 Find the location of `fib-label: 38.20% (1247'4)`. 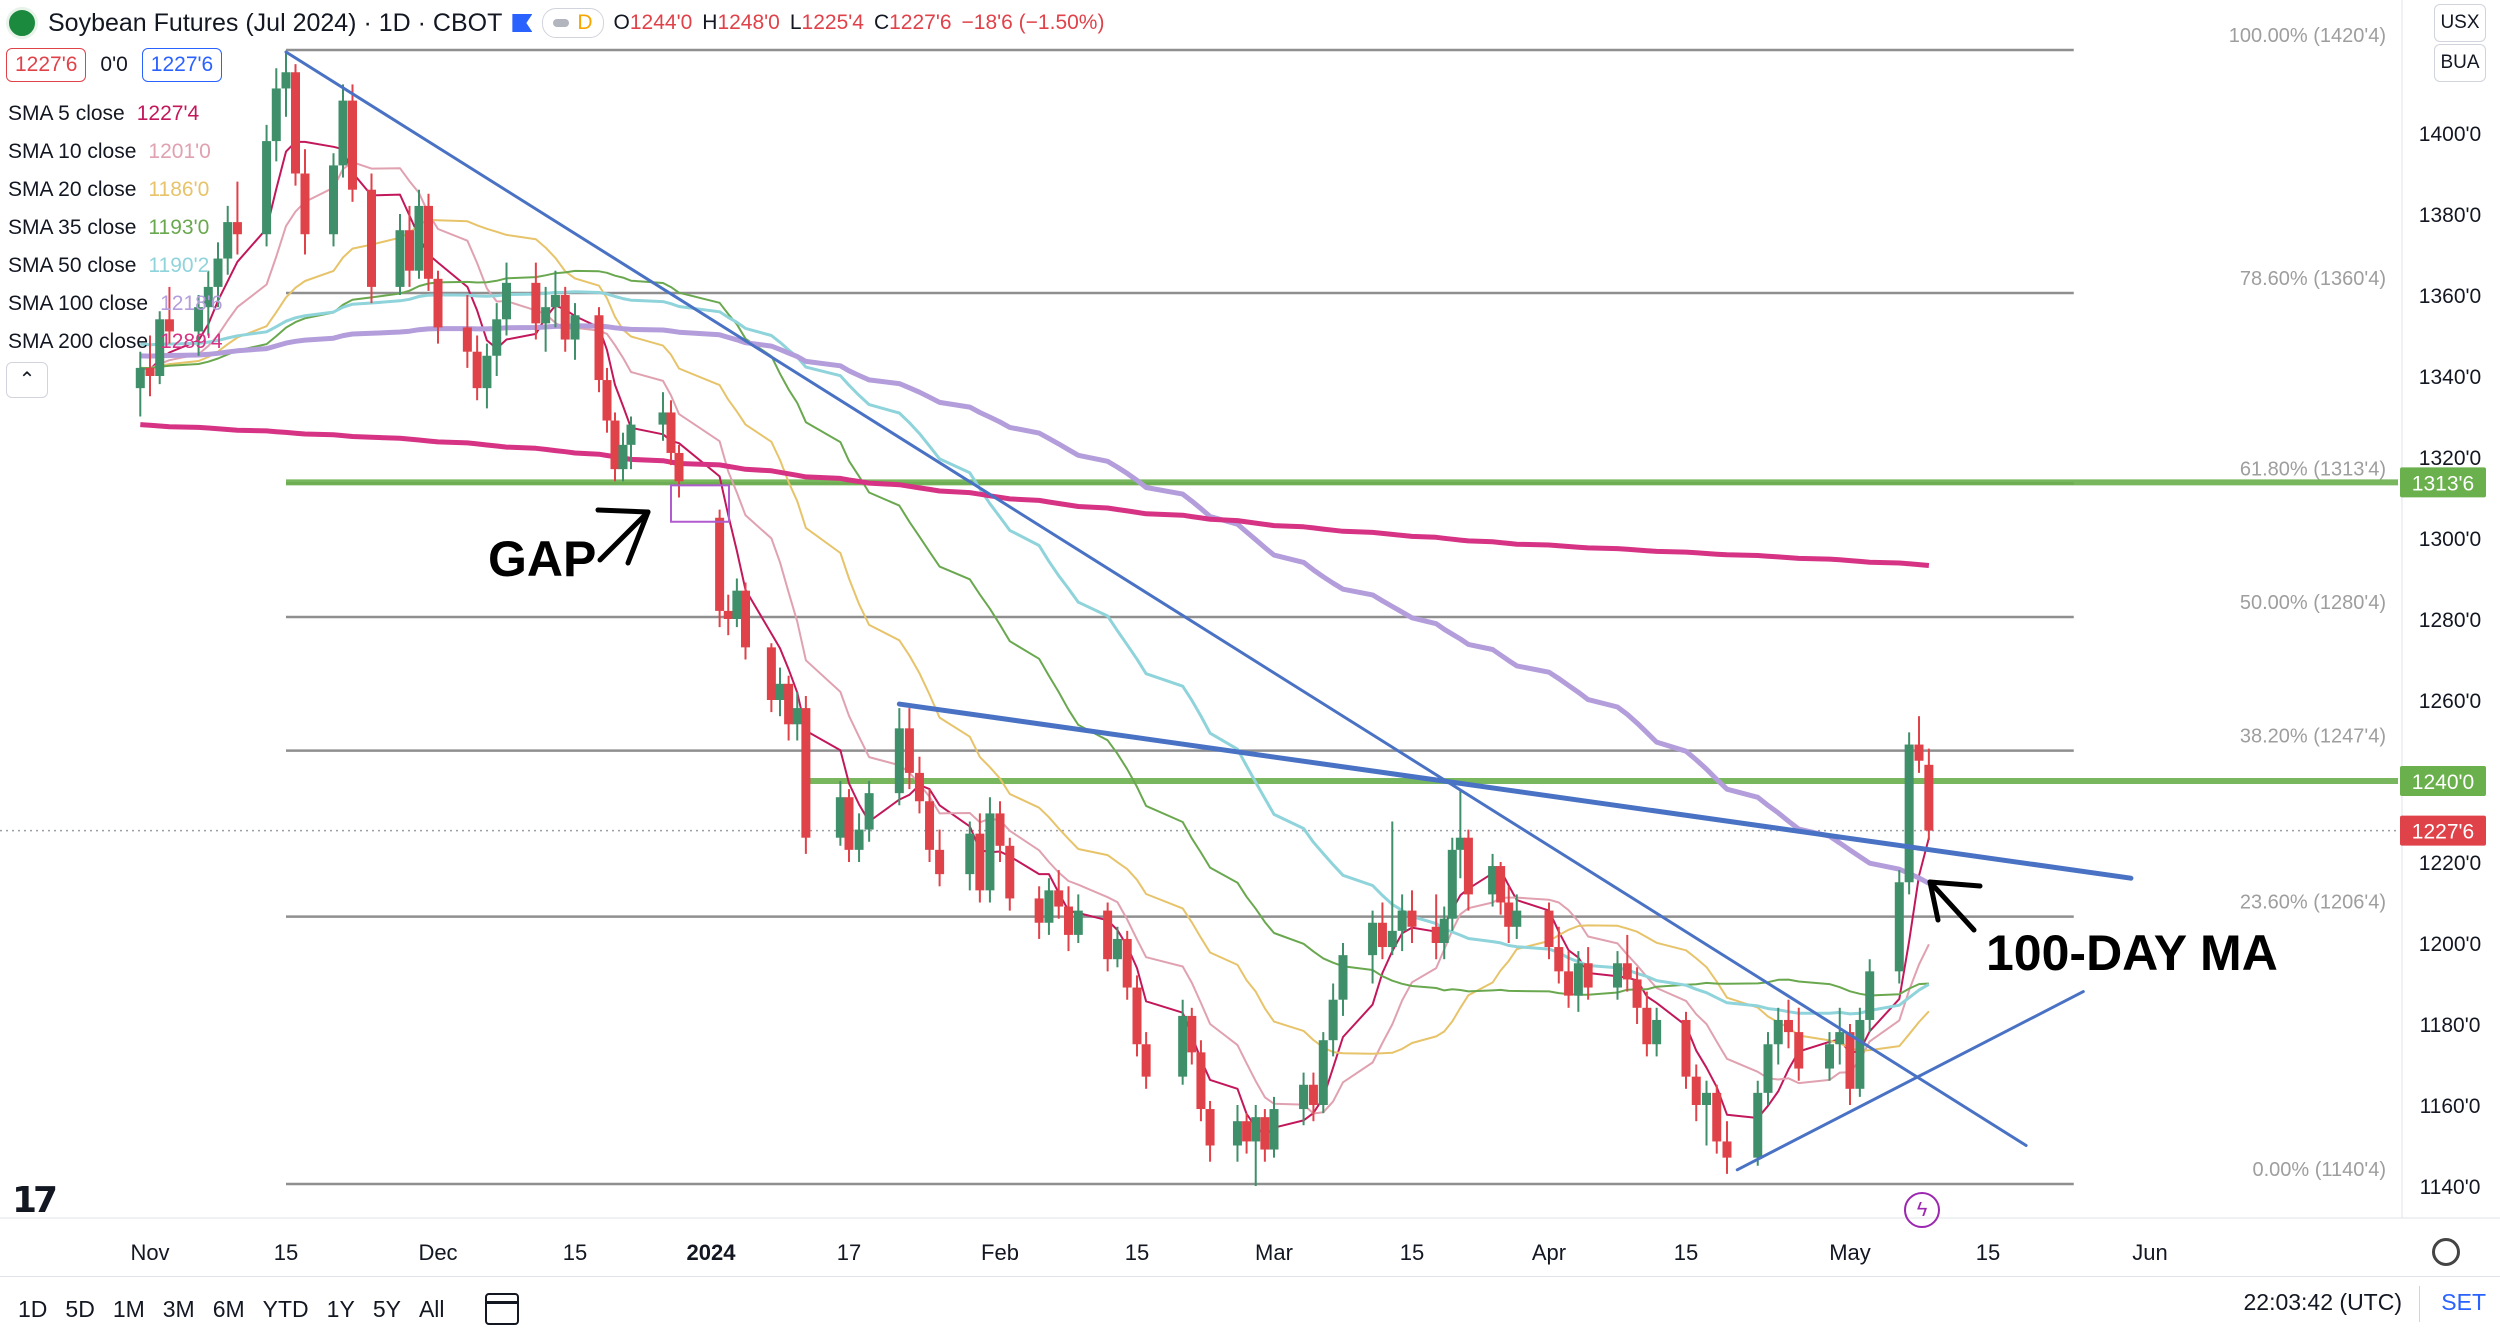

fib-label: 38.20% (1247'4) is located at coordinates (2313, 737).